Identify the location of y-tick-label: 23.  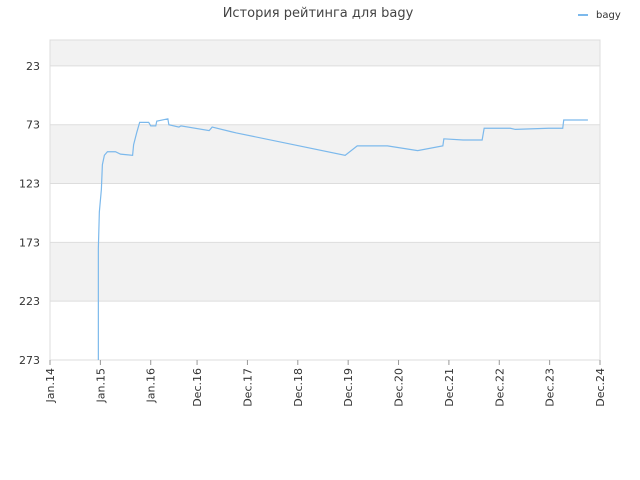
(33, 66).